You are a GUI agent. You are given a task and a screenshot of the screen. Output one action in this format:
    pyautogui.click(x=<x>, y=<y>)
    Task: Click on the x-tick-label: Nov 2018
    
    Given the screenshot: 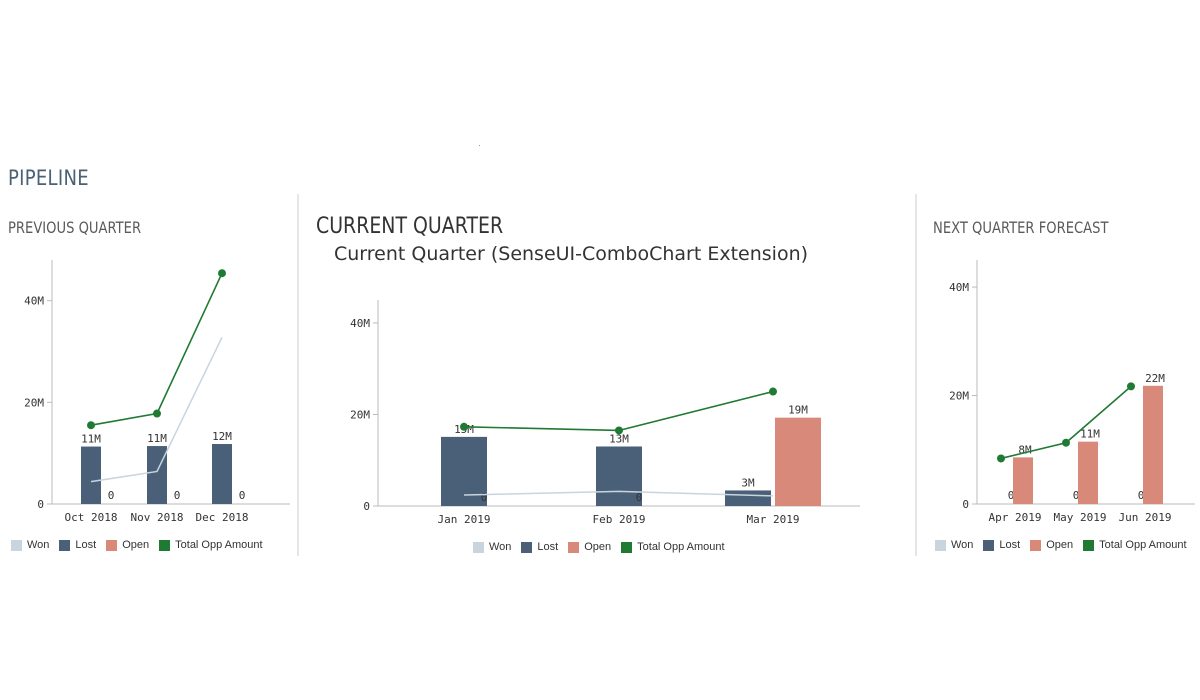 What is the action you would take?
    pyautogui.click(x=157, y=517)
    